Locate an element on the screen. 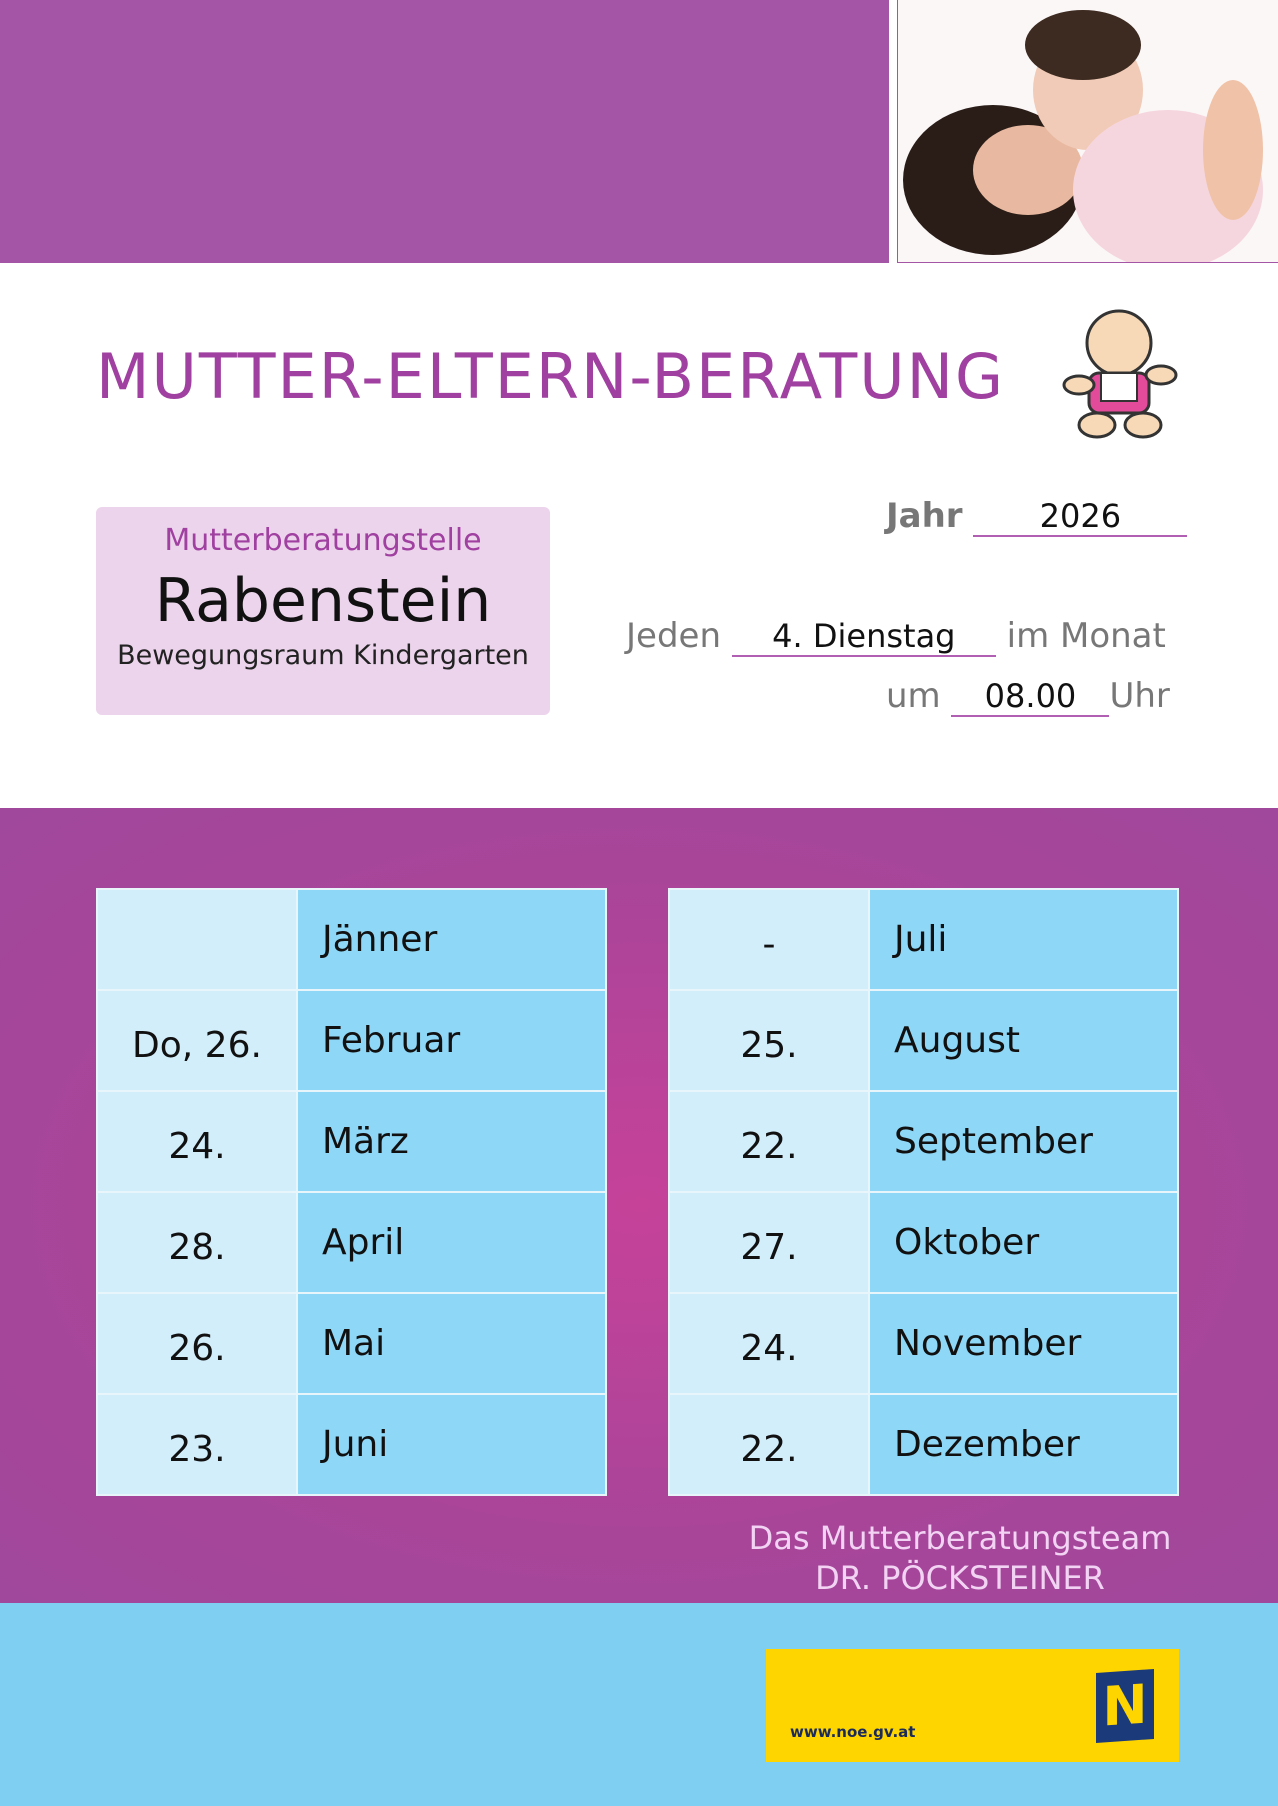 The width and height of the screenshot is (1278, 1806). calendar-row: 26. Mai is located at coordinates (351, 1343).